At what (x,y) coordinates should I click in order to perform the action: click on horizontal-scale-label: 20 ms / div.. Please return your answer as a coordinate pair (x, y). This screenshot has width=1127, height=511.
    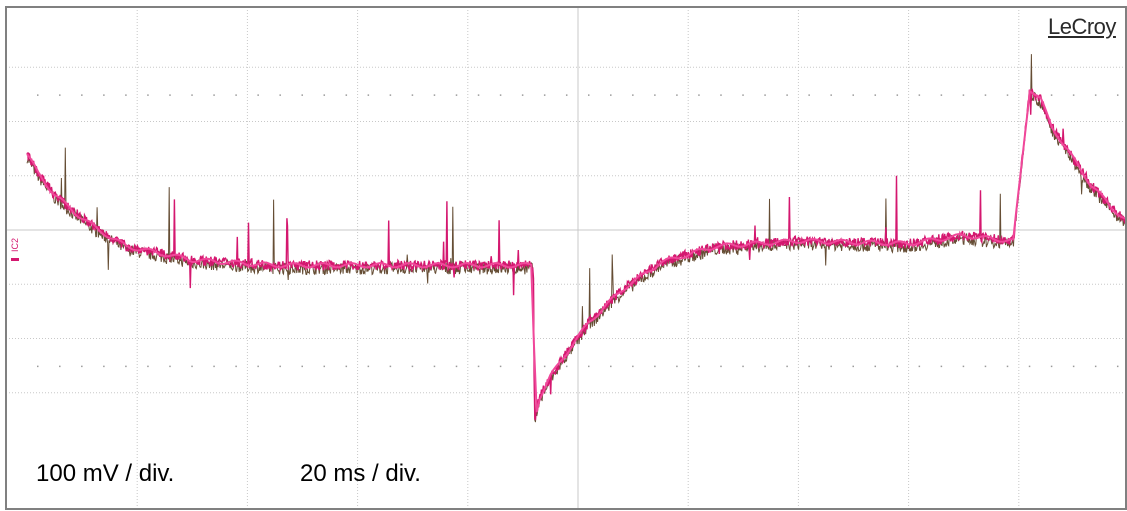
    Looking at the image, I should click on (360, 473).